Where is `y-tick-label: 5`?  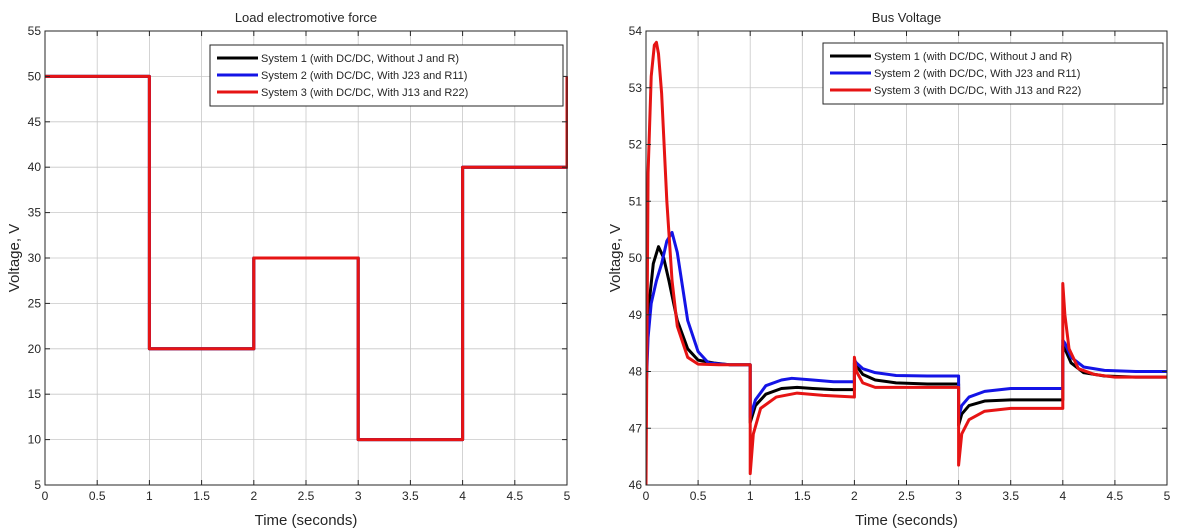 y-tick-label: 5 is located at coordinates (37, 485).